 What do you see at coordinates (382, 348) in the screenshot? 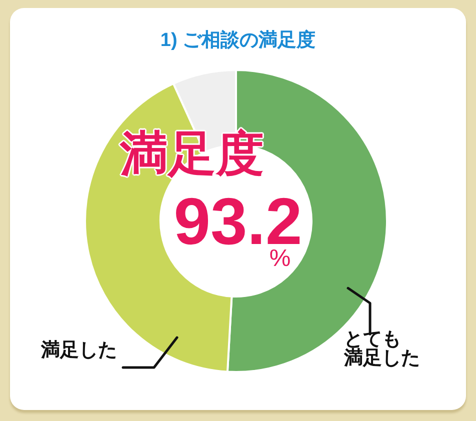
I see `slice-label: とても満足した` at bounding box center [382, 348].